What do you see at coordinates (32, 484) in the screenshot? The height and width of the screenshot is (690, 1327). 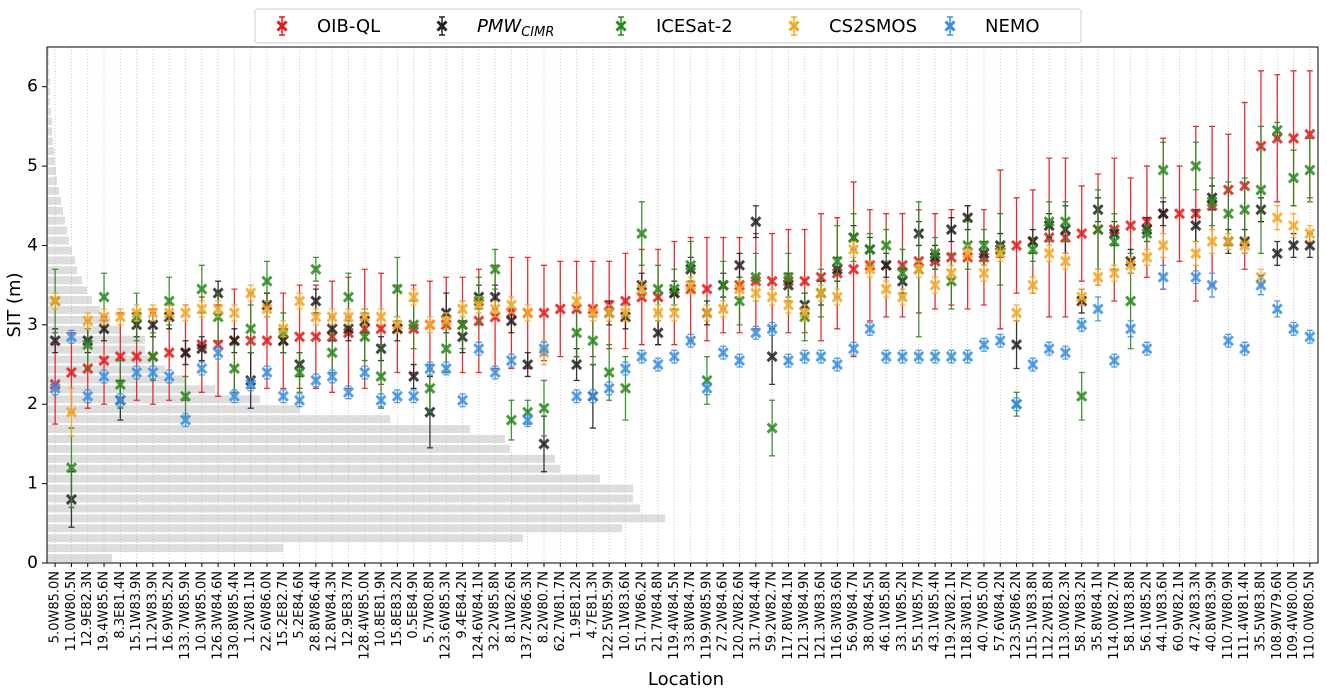 I see `y-tick-label: 1` at bounding box center [32, 484].